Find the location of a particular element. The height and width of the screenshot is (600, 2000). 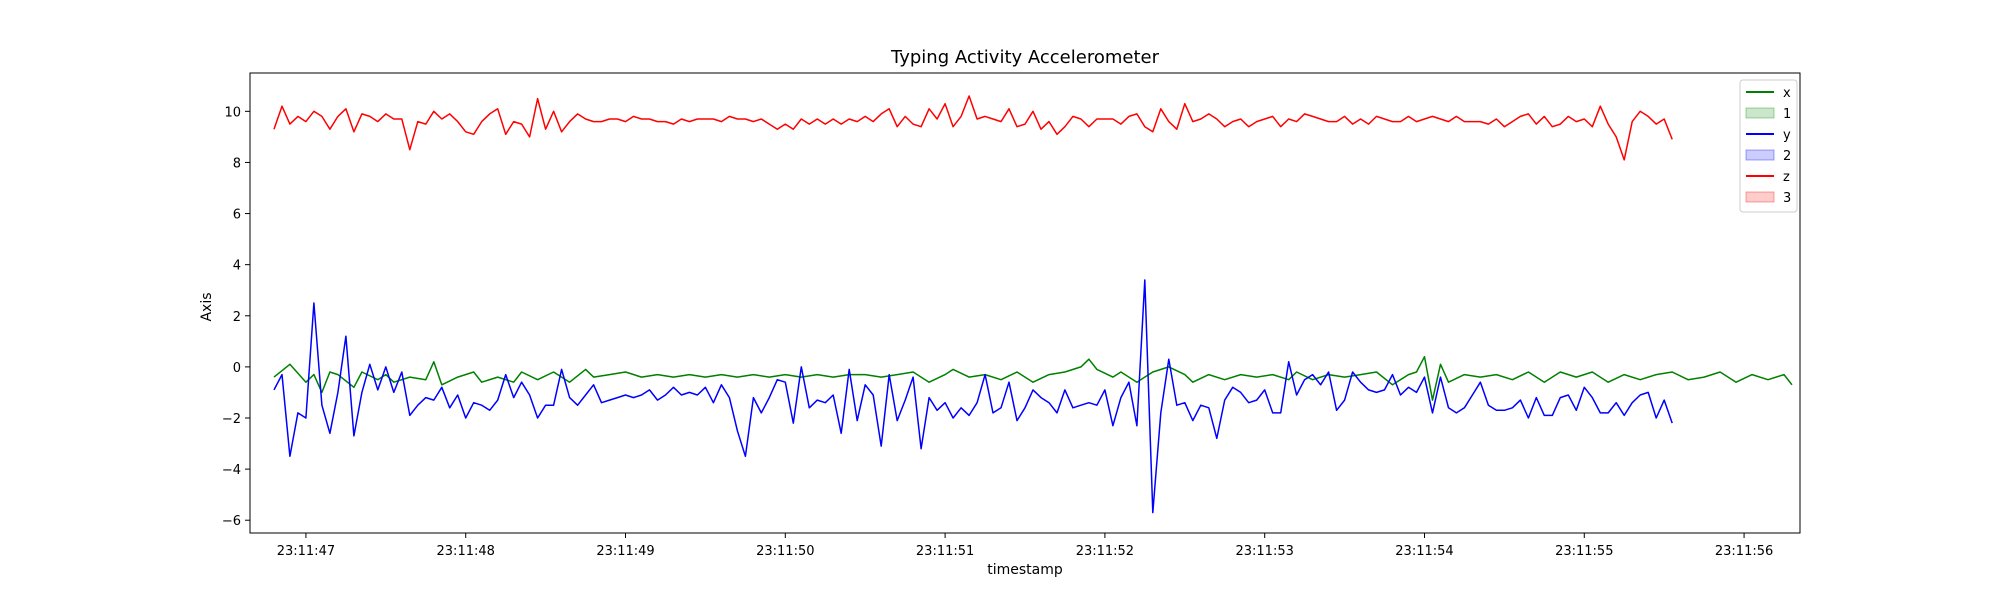

y-axis-label: Axis is located at coordinates (207, 306).